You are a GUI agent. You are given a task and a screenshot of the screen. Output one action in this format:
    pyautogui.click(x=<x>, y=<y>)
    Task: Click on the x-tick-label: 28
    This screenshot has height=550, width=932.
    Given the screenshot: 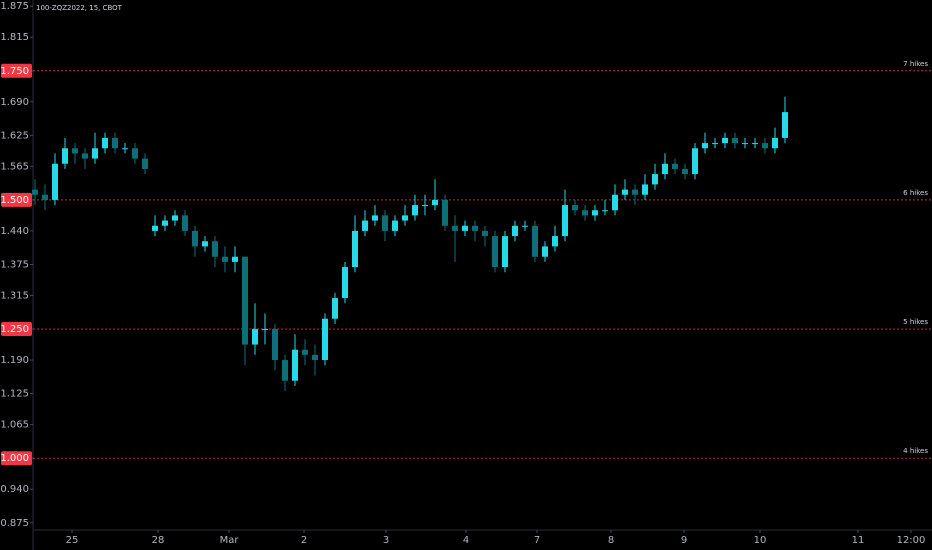 What is the action you would take?
    pyautogui.click(x=158, y=540)
    